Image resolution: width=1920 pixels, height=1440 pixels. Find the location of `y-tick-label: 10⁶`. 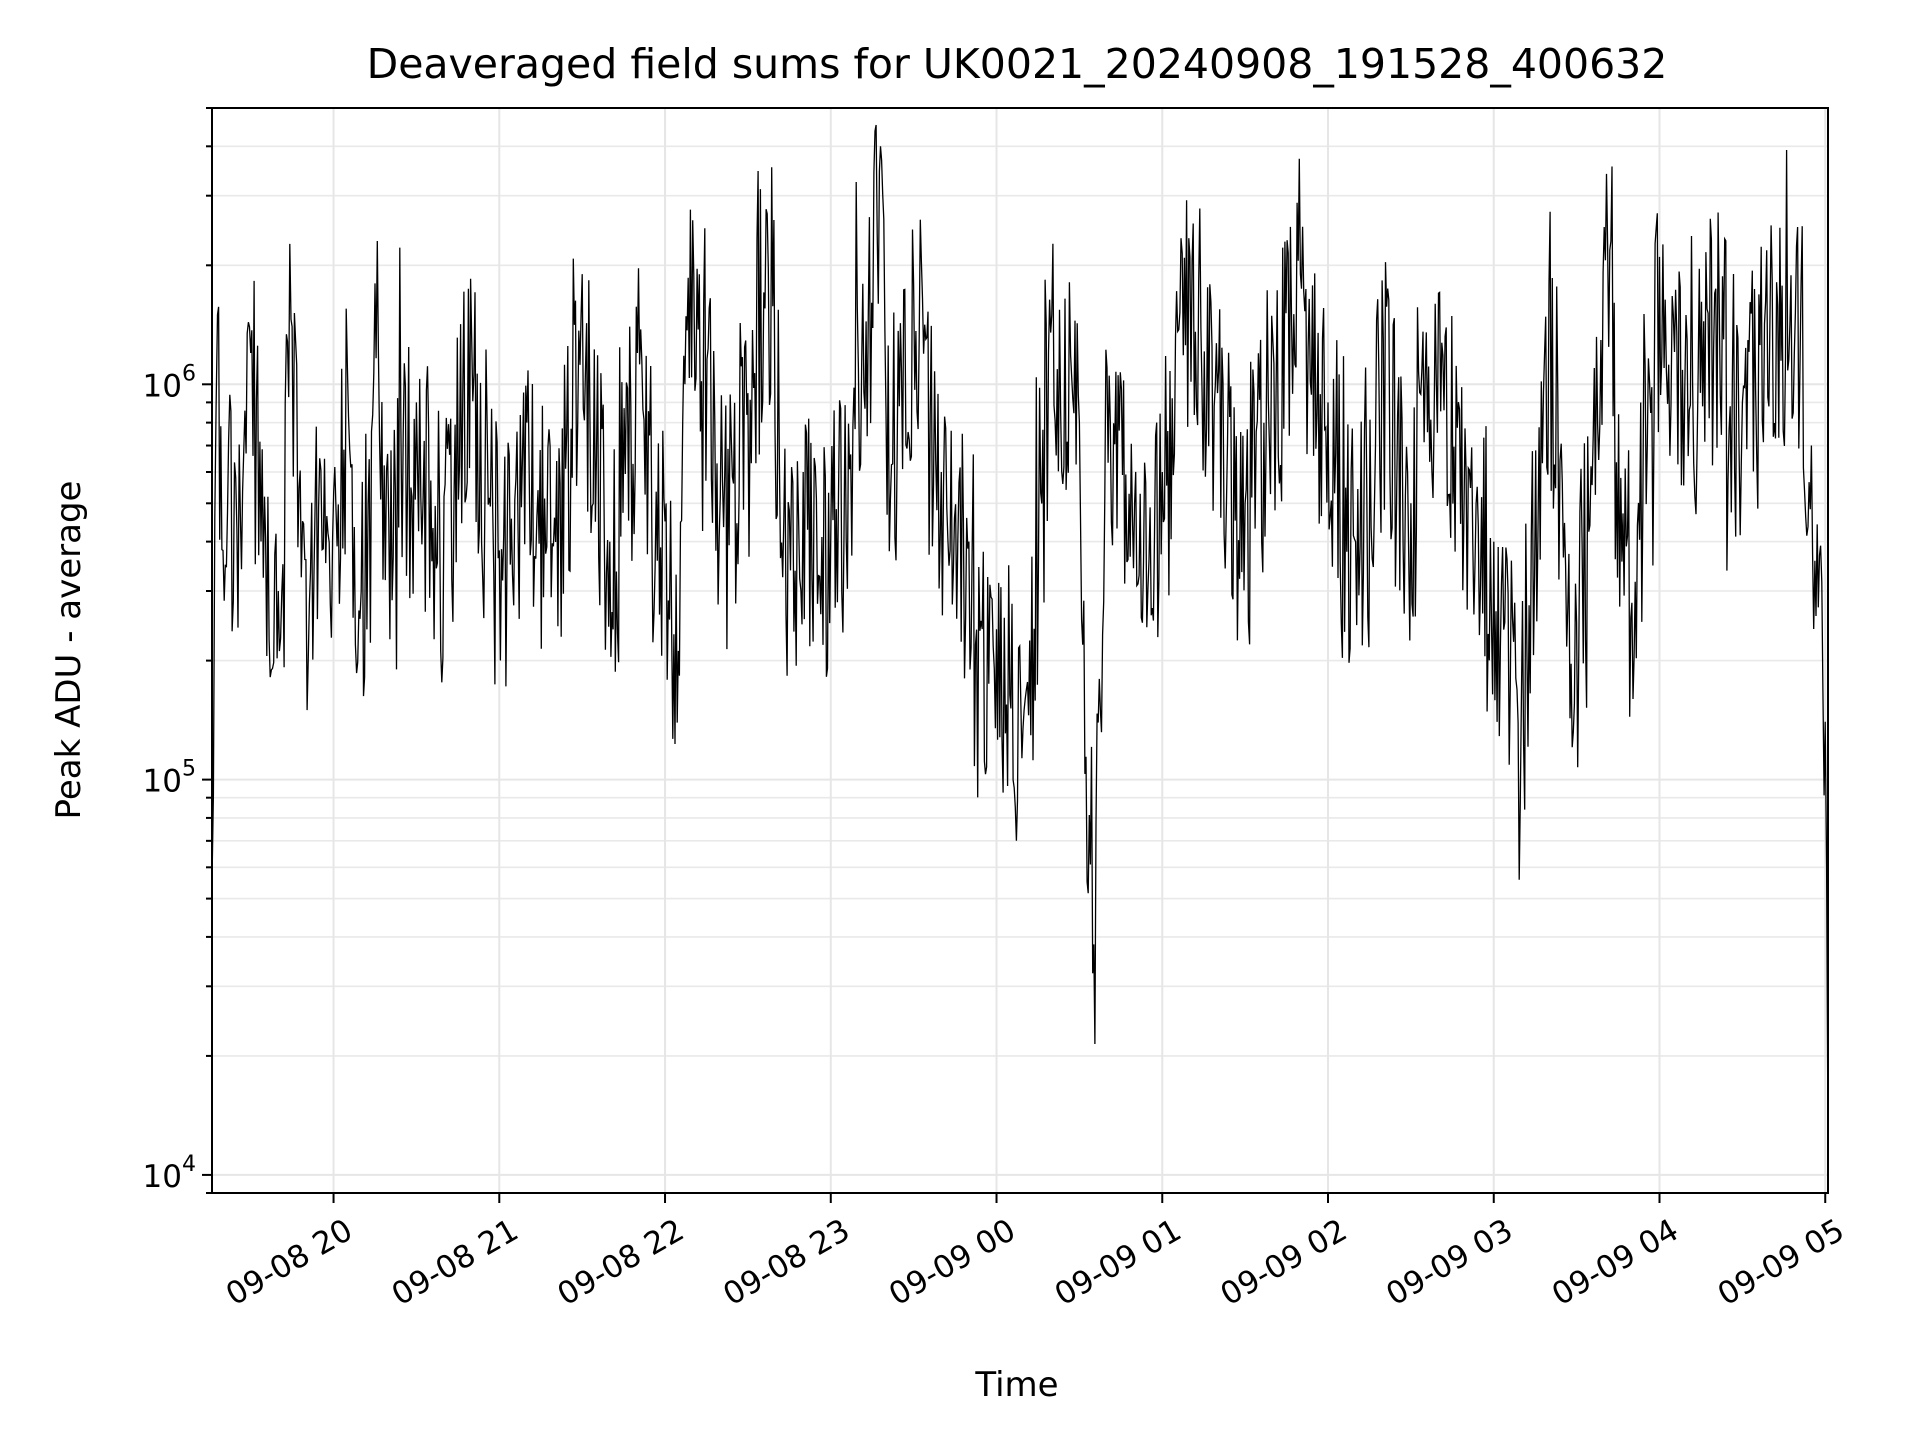

y-tick-label: 10⁶ is located at coordinates (169, 382).